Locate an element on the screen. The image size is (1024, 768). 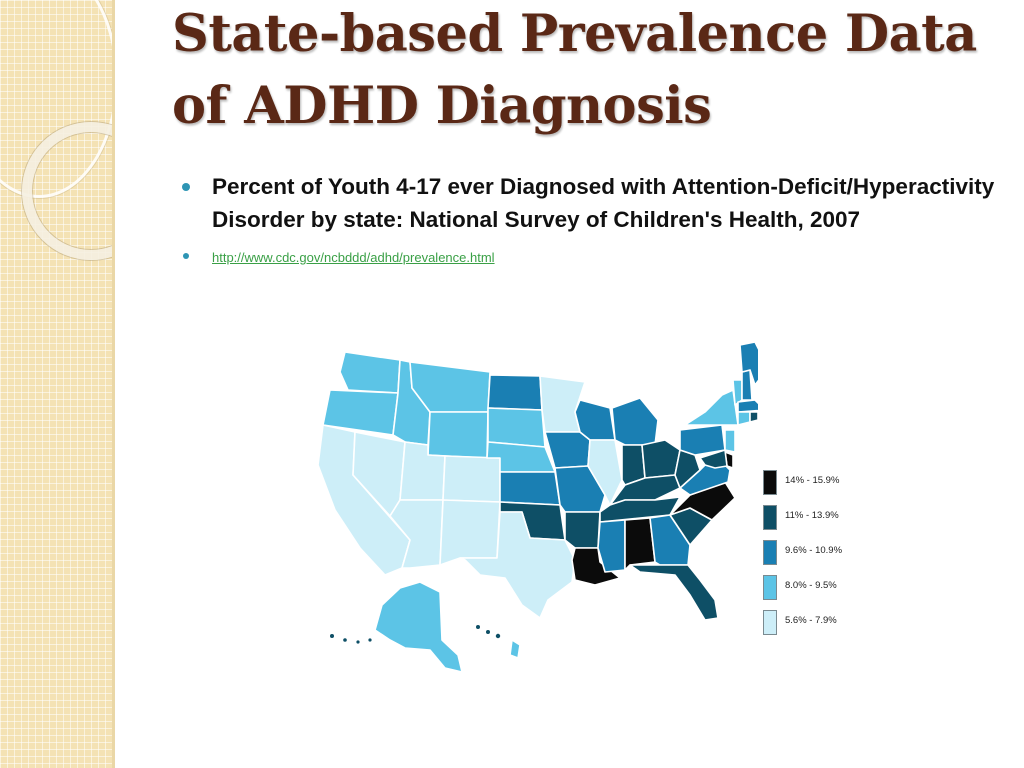
state-AK is located at coordinates (418, 627).